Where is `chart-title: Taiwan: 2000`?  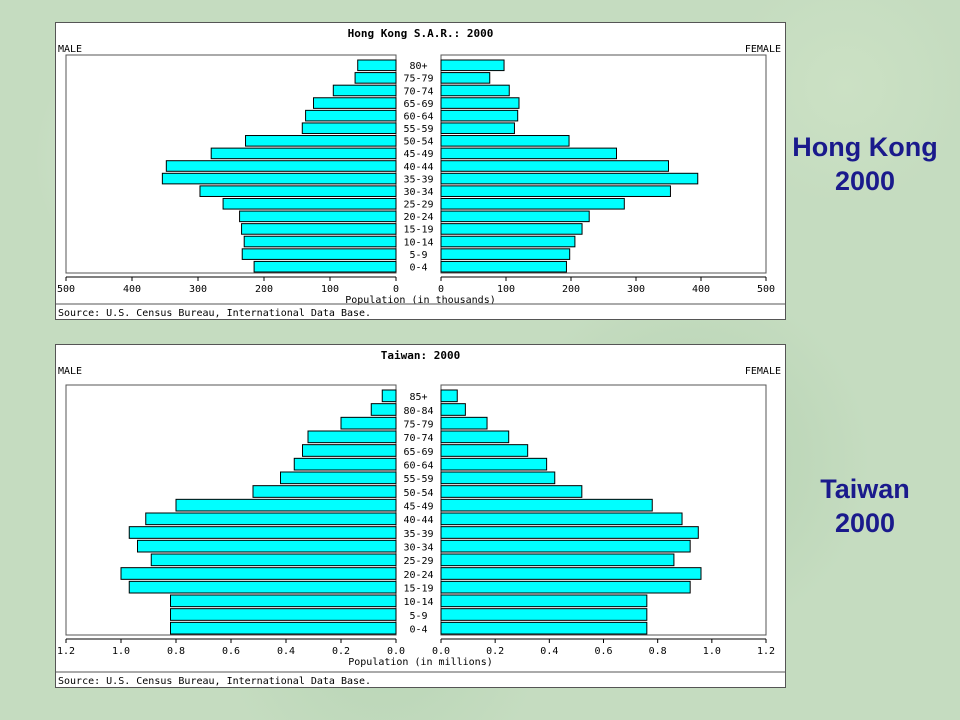 chart-title: Taiwan: 2000 is located at coordinates (420, 355).